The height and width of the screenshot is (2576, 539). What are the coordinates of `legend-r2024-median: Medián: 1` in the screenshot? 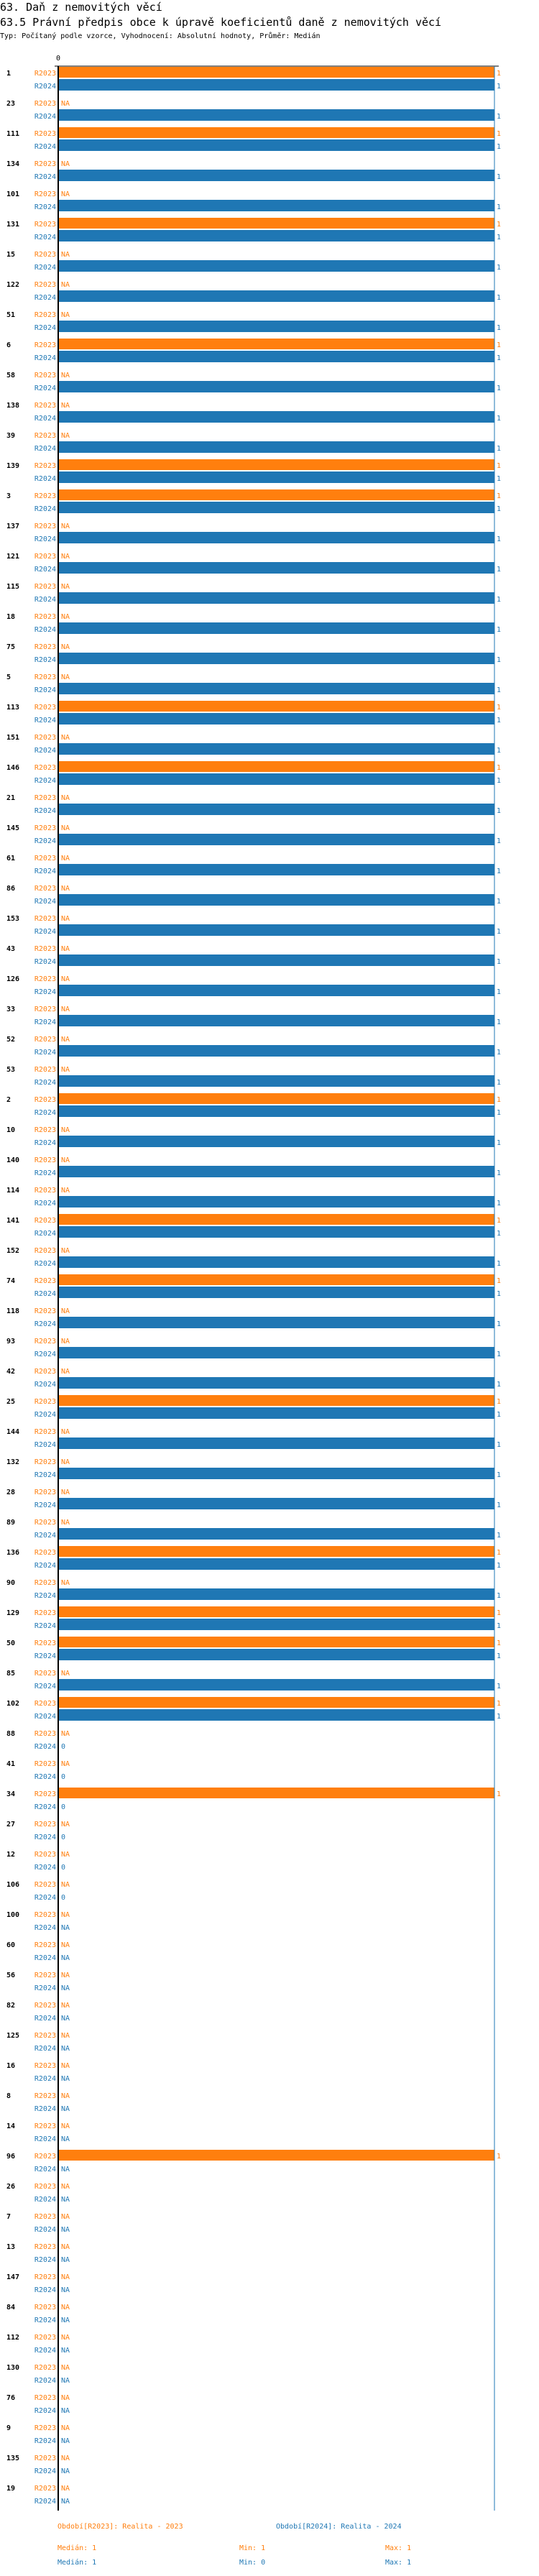 It's located at (77, 2563).